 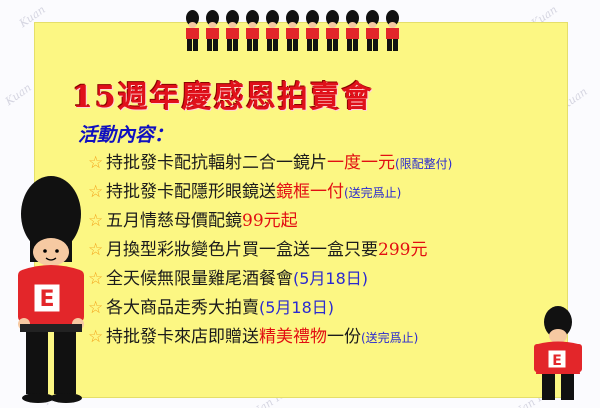 What do you see at coordinates (258, 250) in the screenshot?
I see `list-item: ☆ 月換型彩妝變色片買一盒送一盒只要 299元` at bounding box center [258, 250].